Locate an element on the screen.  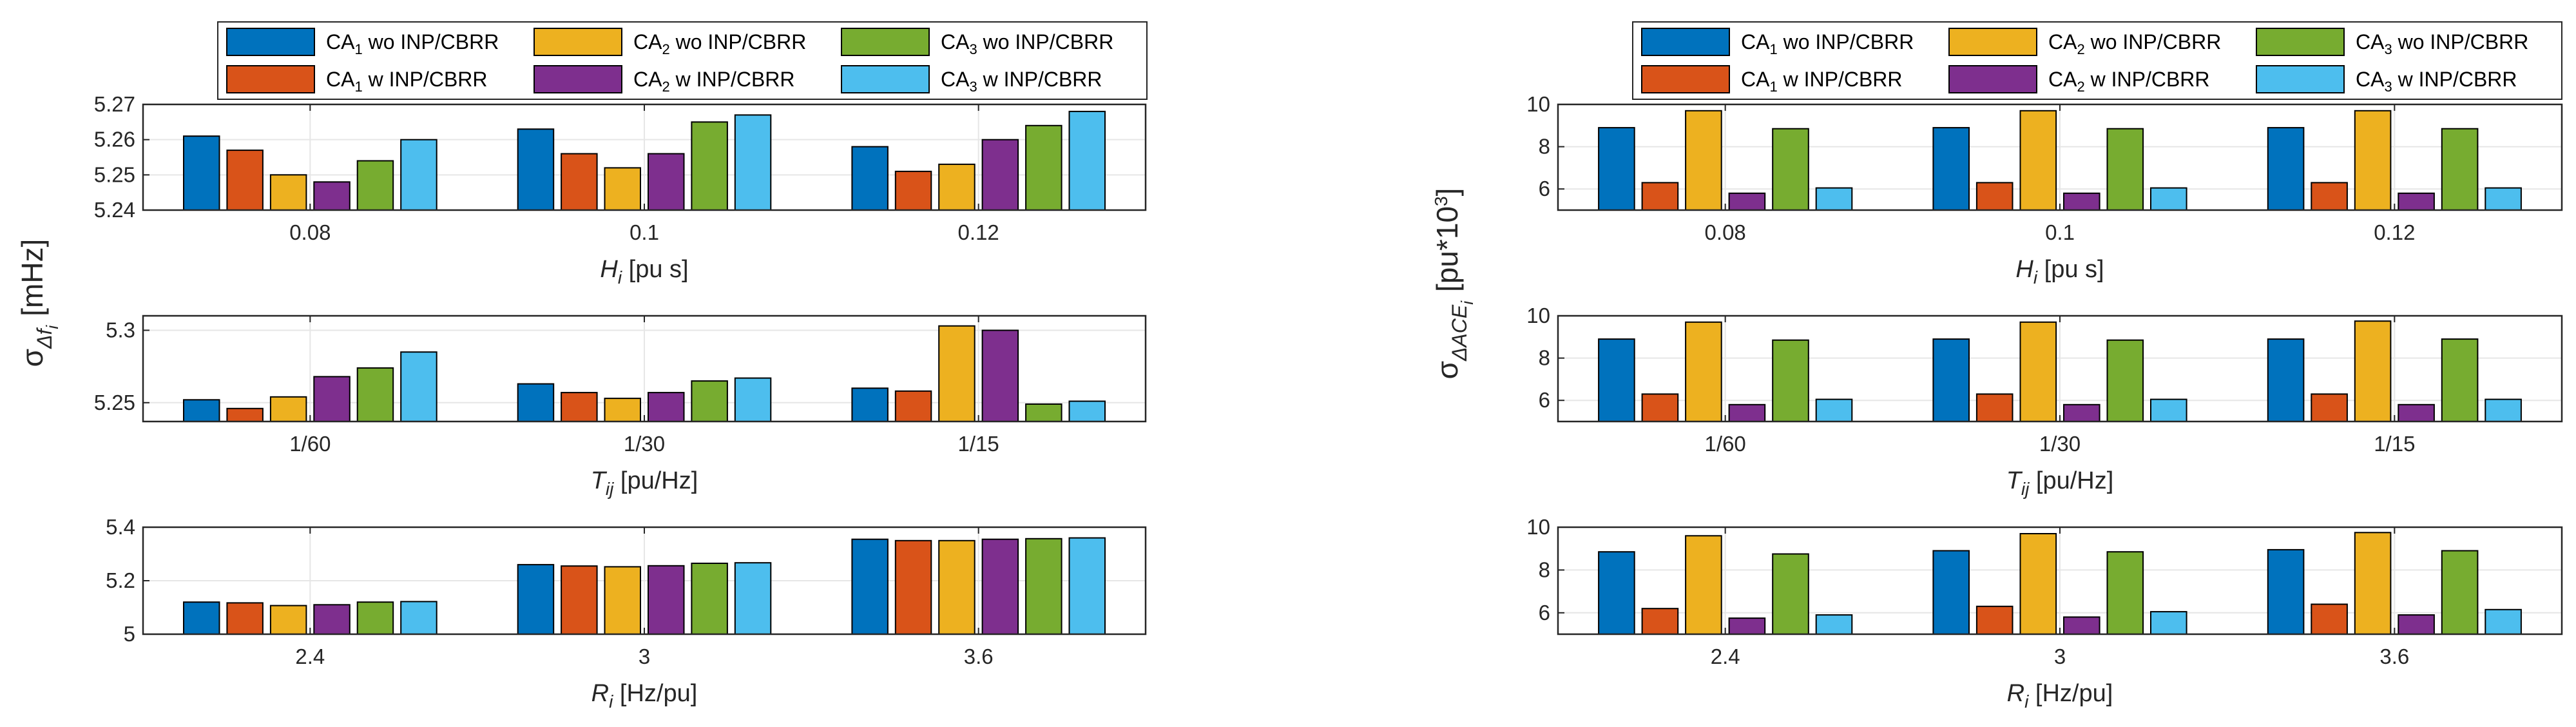
x-axis-label: Tij [pu/Hz] is located at coordinates (2060, 483).